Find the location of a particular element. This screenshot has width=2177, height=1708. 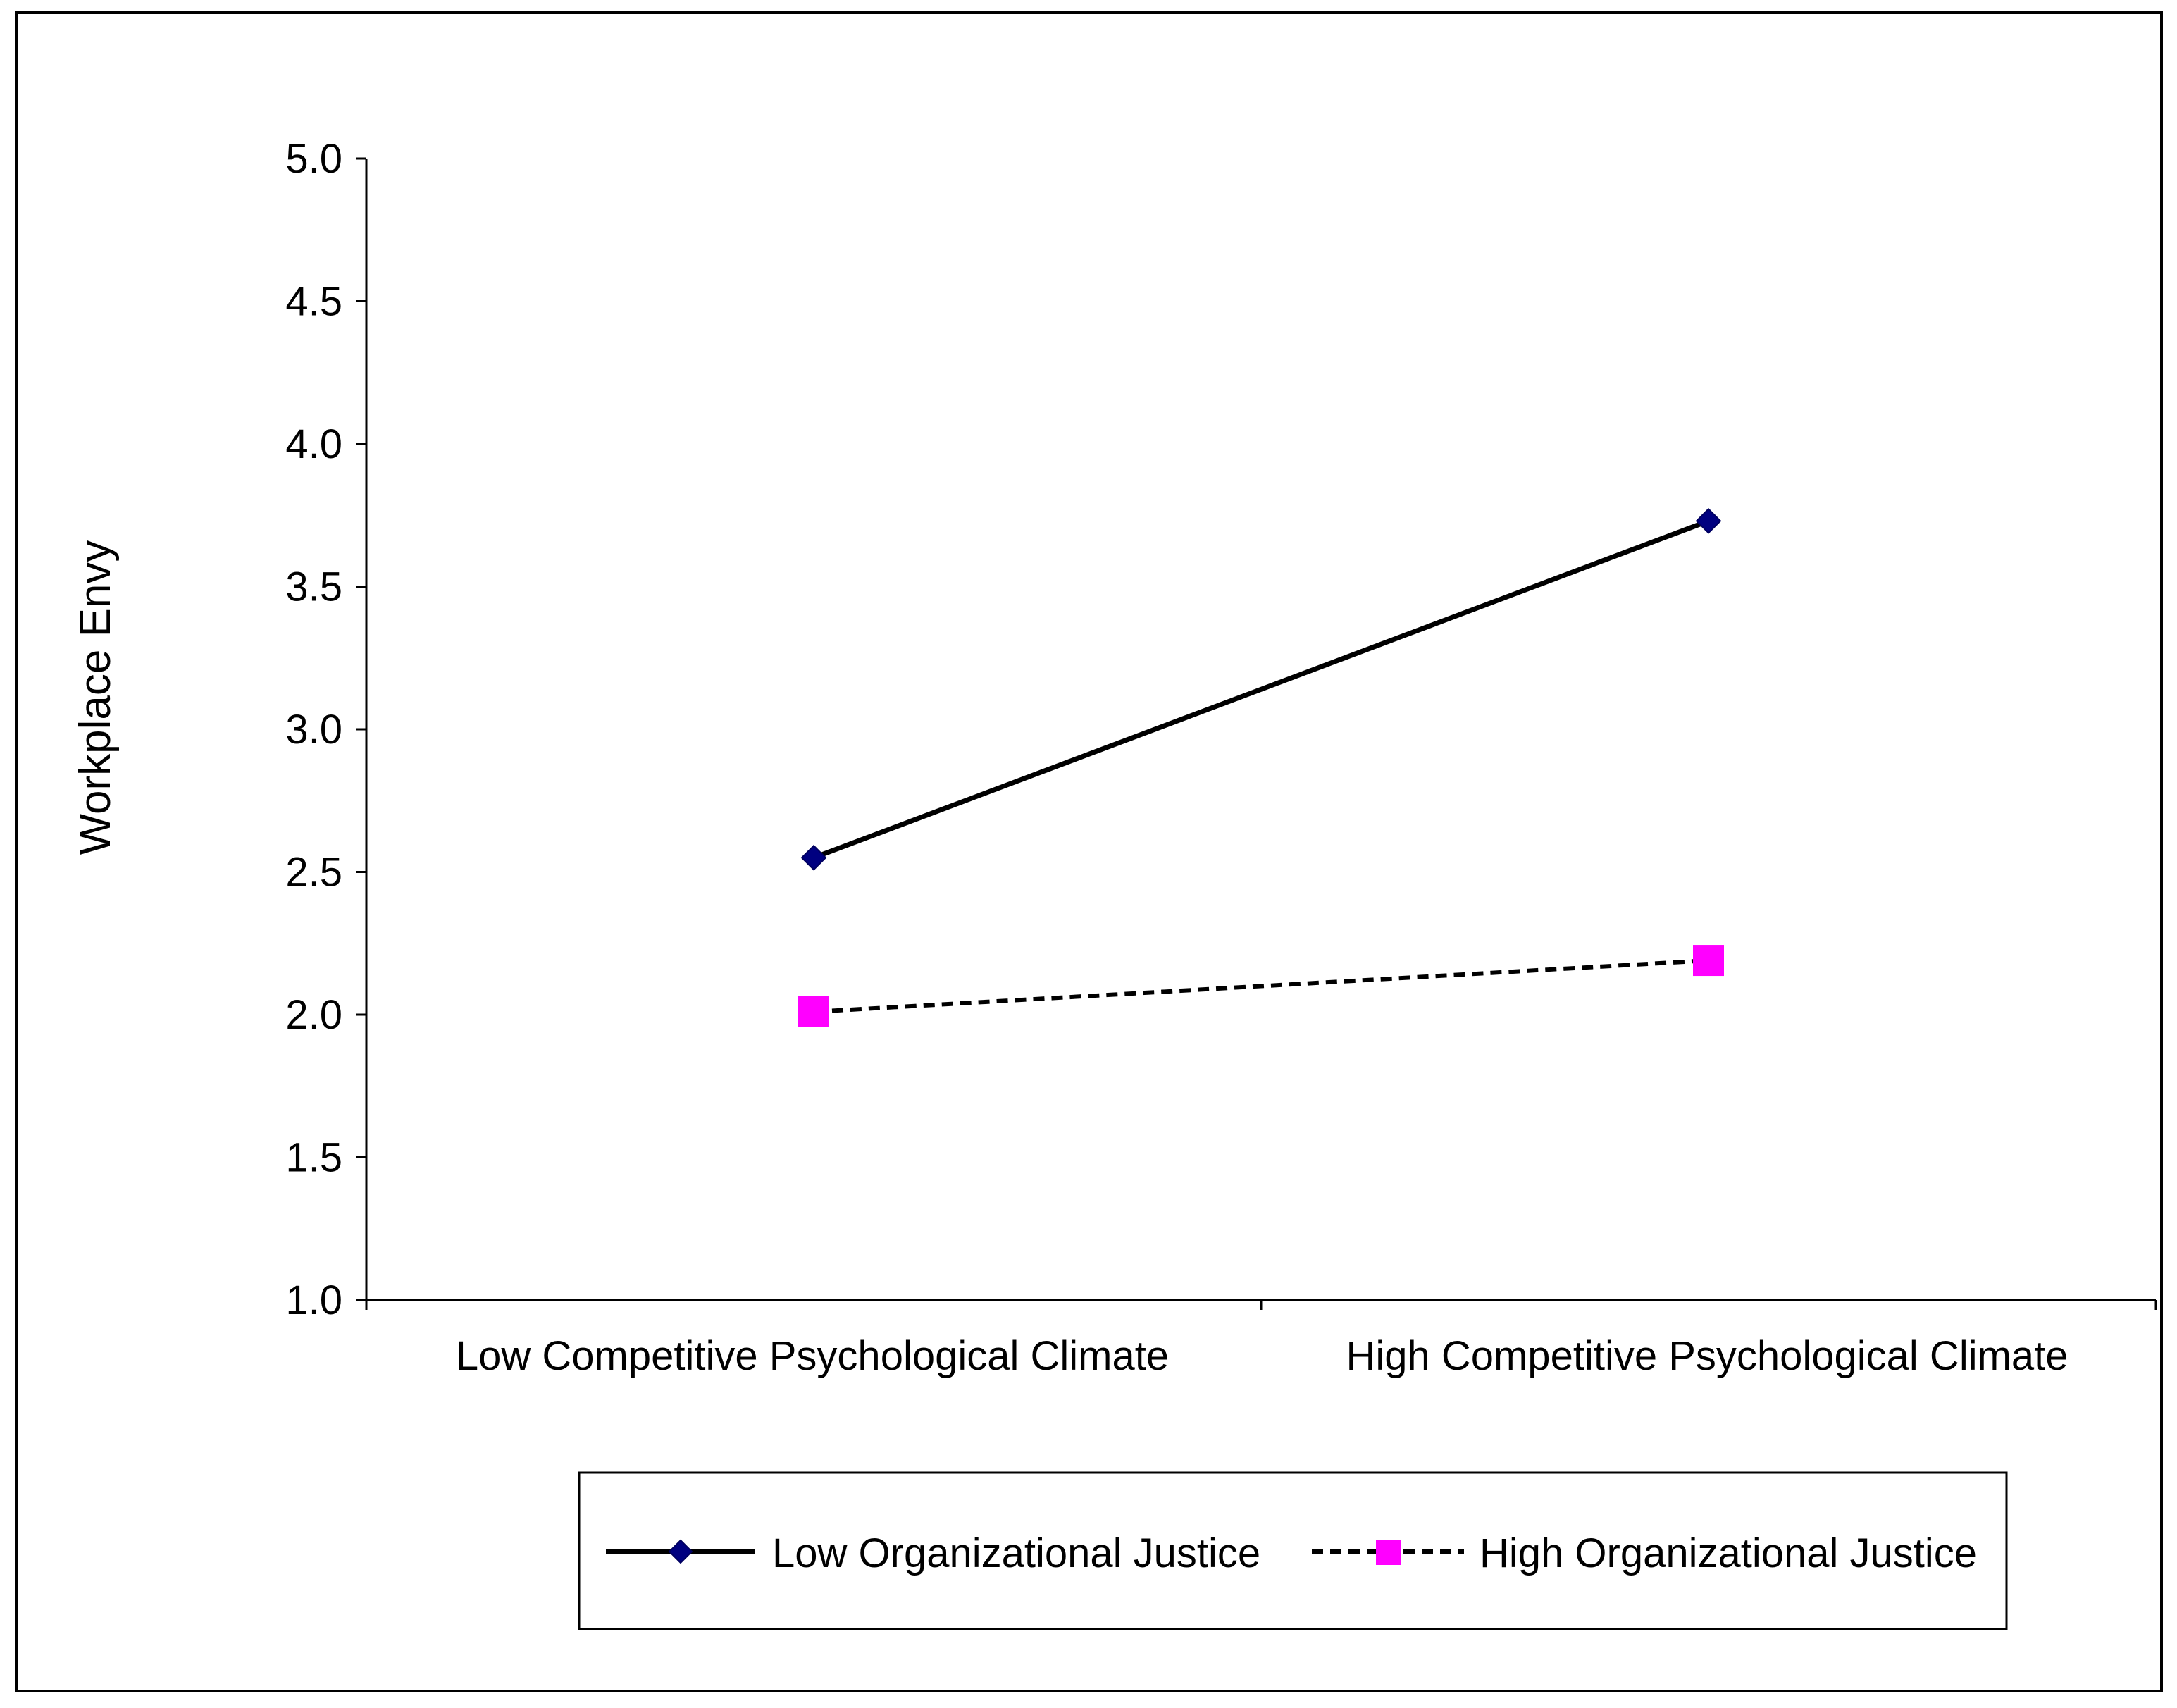

y-axis-label: Workplace Envy is located at coordinates (95, 697).